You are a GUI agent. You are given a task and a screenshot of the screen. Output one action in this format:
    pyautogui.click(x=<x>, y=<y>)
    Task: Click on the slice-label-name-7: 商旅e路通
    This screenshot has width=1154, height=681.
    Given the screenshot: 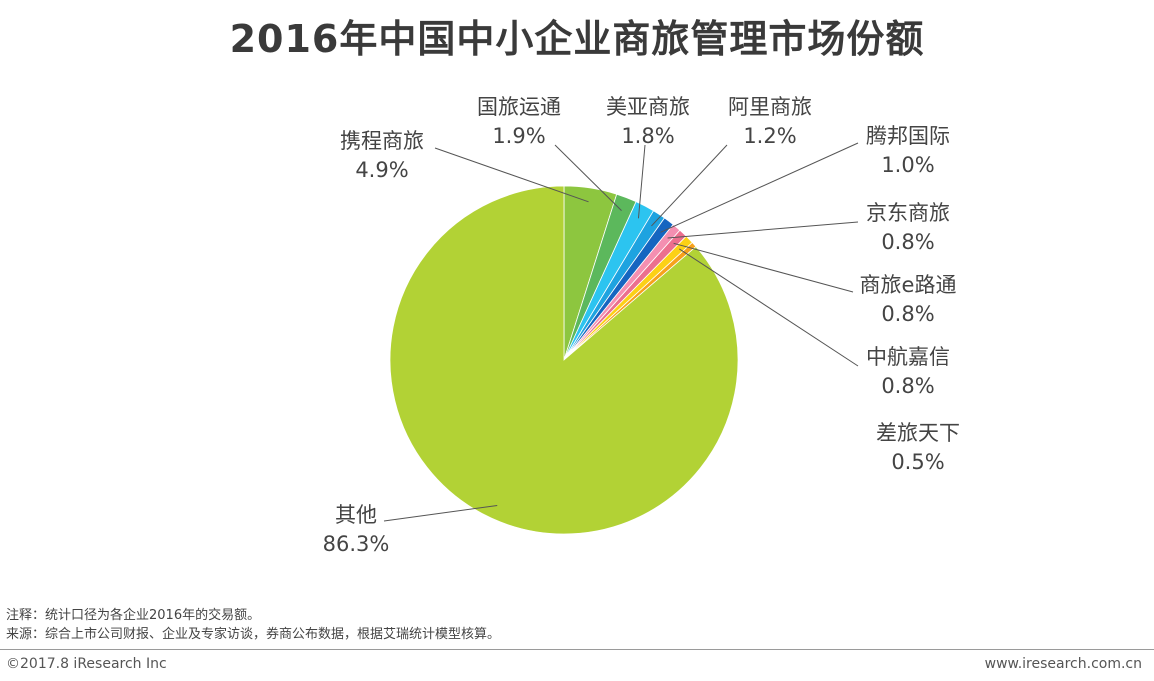 What is the action you would take?
    pyautogui.click(x=908, y=285)
    